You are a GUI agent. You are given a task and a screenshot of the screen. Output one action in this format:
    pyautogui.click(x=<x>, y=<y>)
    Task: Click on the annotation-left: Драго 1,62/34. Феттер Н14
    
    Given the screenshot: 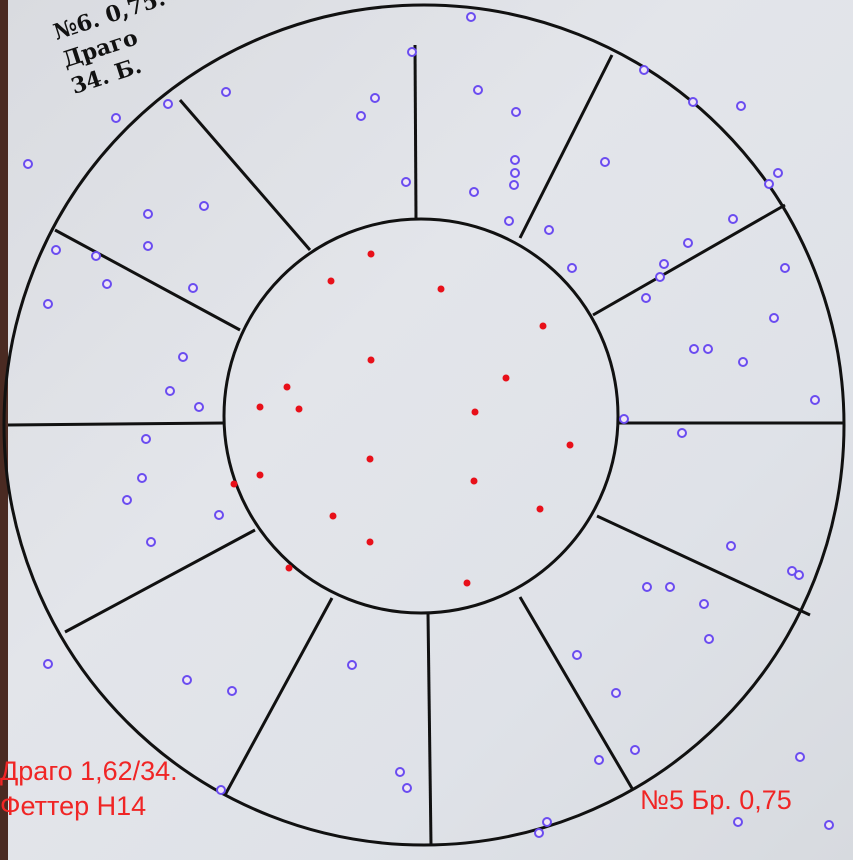 What is the action you would take?
    pyautogui.click(x=89, y=789)
    